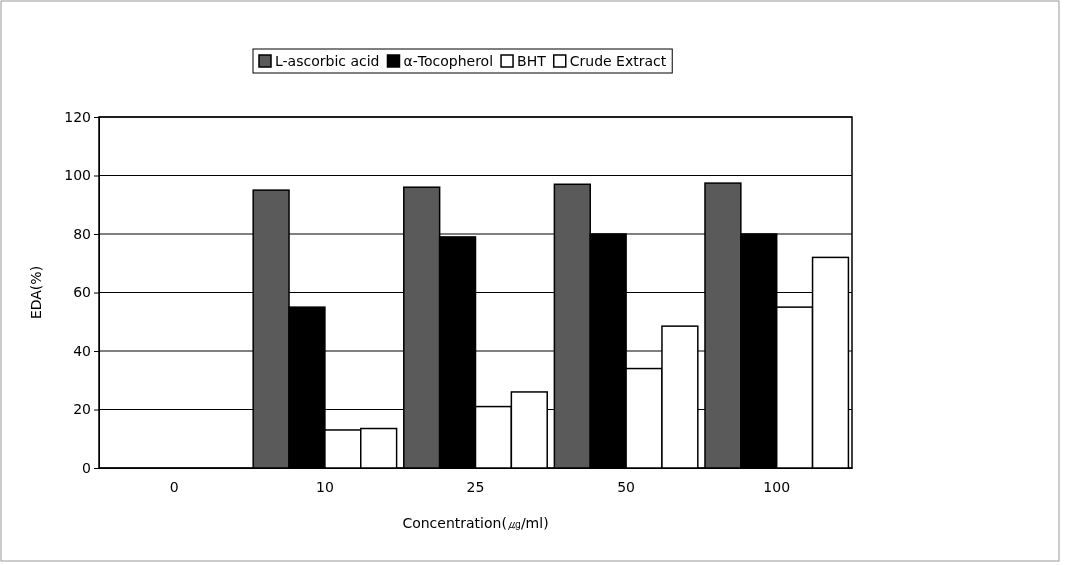 This screenshot has height=565, width=1065. What do you see at coordinates (82, 350) in the screenshot?
I see `y-tick-label: 40` at bounding box center [82, 350].